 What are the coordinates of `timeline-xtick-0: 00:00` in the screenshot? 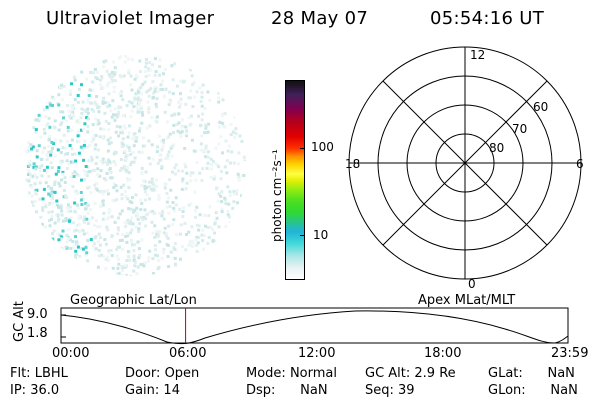 It's located at (71, 353).